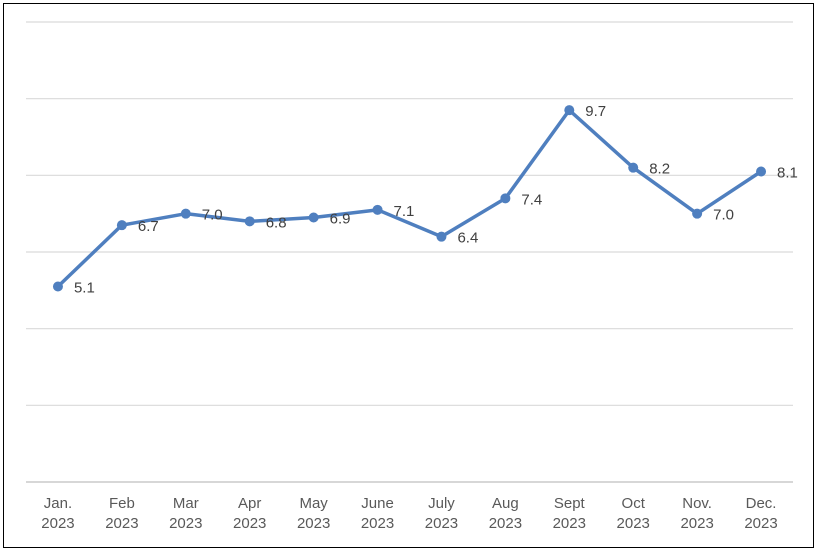  Describe the element at coordinates (531, 199) in the screenshot. I see `data-label-7: 7.4` at that location.